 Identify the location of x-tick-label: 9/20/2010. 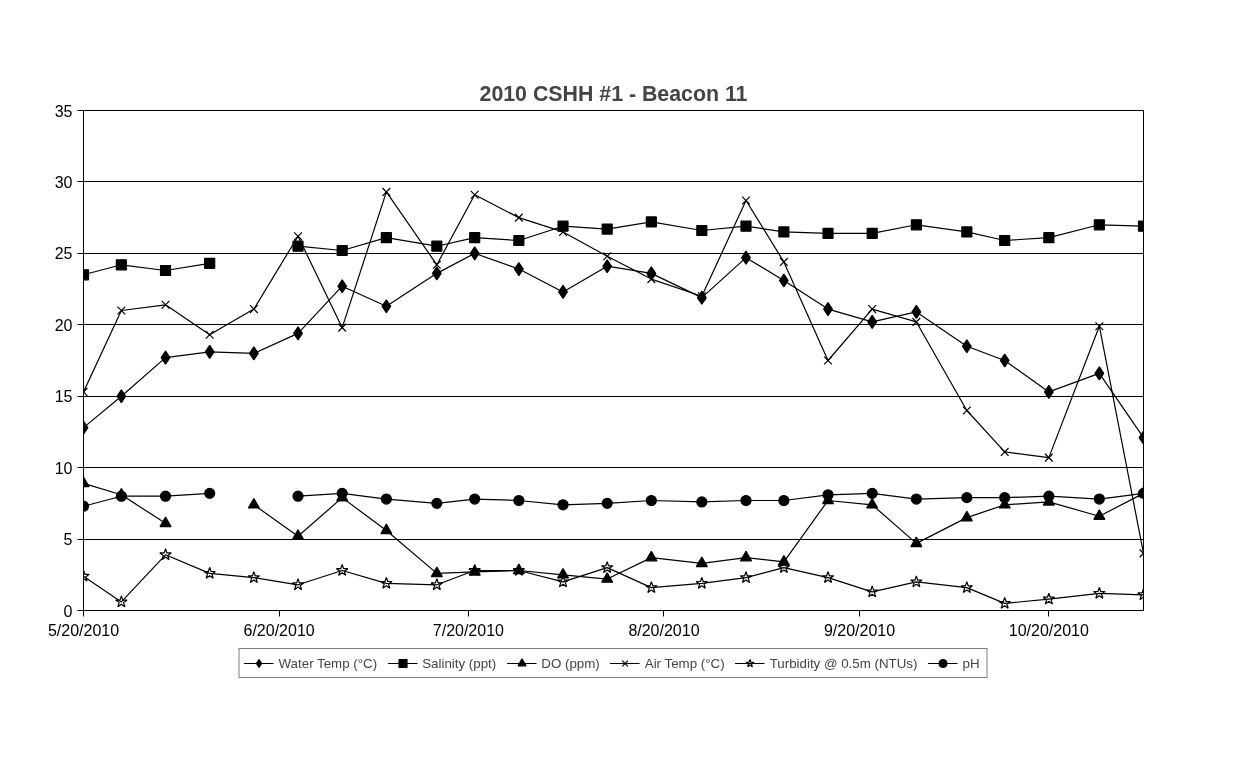
(859, 630).